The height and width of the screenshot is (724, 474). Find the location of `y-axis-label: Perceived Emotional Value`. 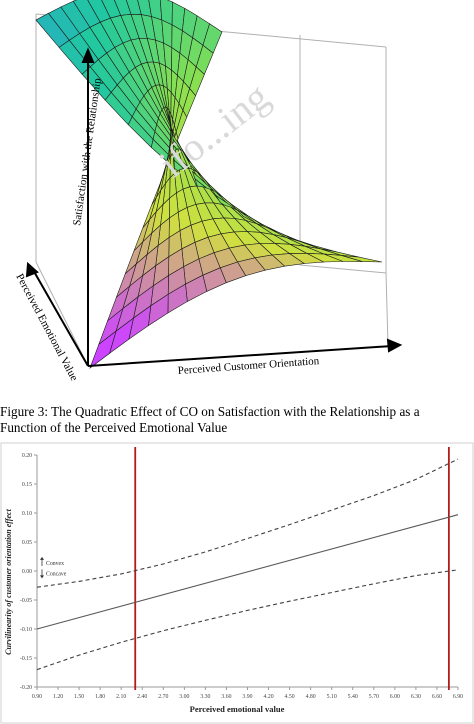

y-axis-label: Perceived Emotional Value is located at coordinates (46, 327).